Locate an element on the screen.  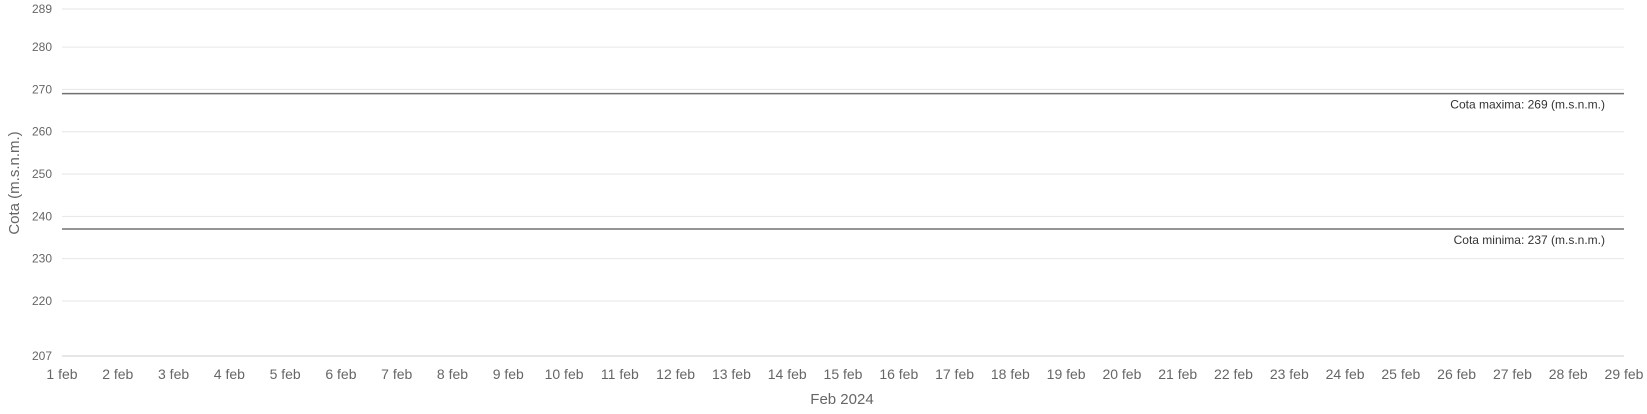
x-tick-label: 14 feb is located at coordinates (787, 374).